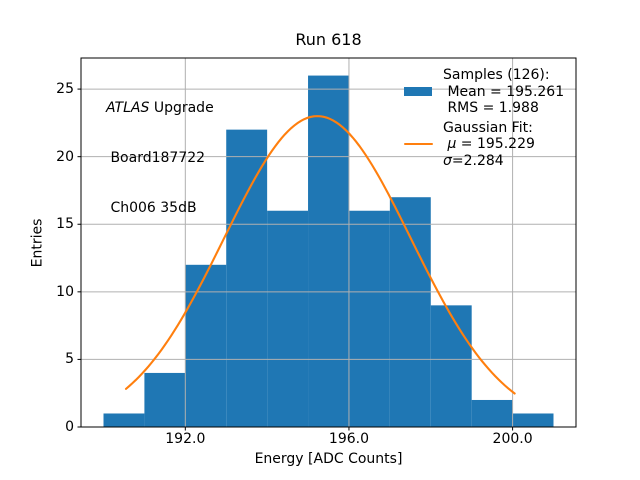  Describe the element at coordinates (418, 92) in the screenshot. I see `histogram-swatch-icon` at that location.